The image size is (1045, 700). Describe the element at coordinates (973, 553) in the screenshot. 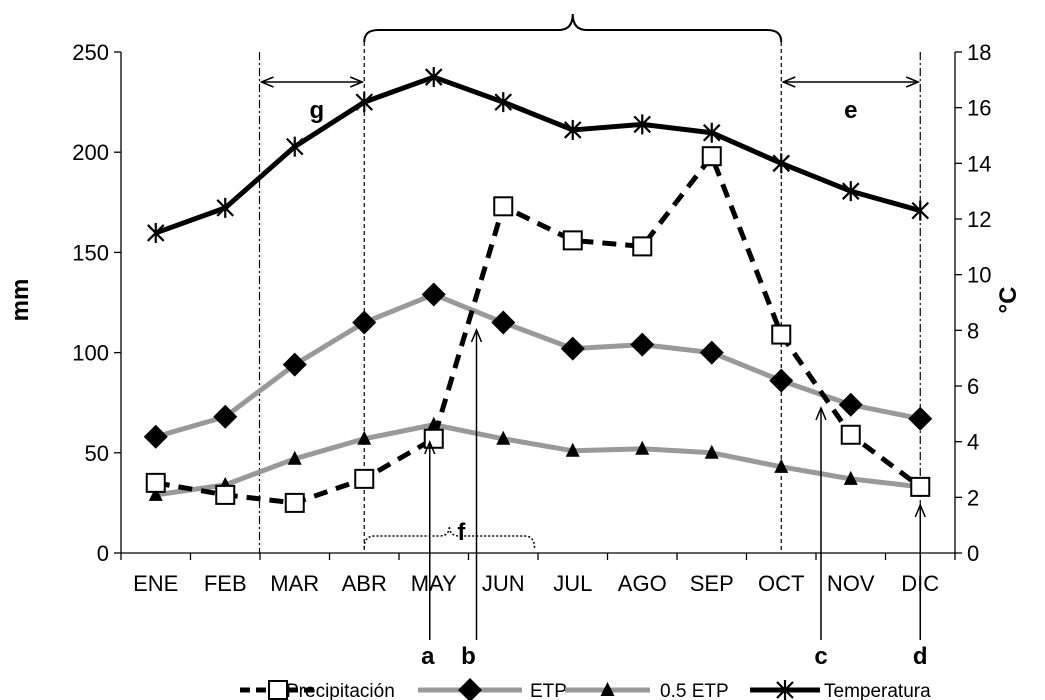

I see `y2-tick-label: 0` at that location.